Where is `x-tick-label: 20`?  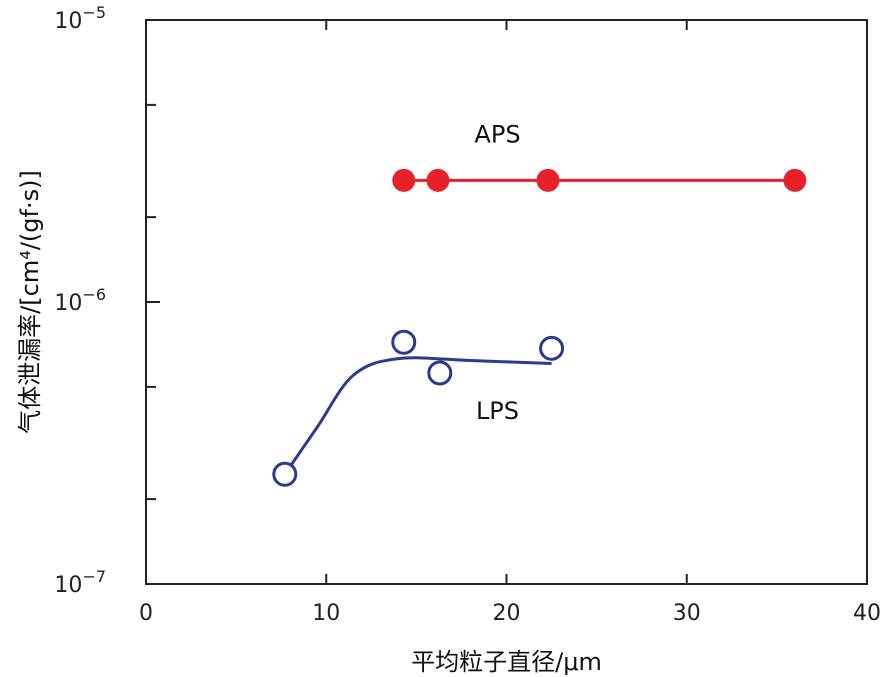 x-tick-label: 20 is located at coordinates (507, 613).